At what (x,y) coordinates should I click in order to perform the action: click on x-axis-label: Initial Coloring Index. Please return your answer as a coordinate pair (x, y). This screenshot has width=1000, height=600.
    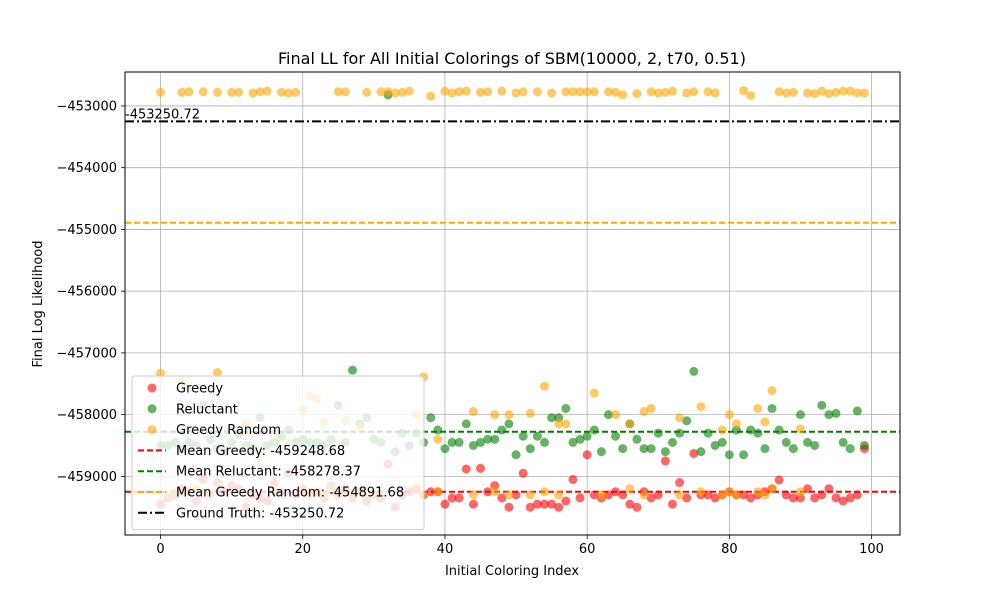
    Looking at the image, I should click on (512, 571).